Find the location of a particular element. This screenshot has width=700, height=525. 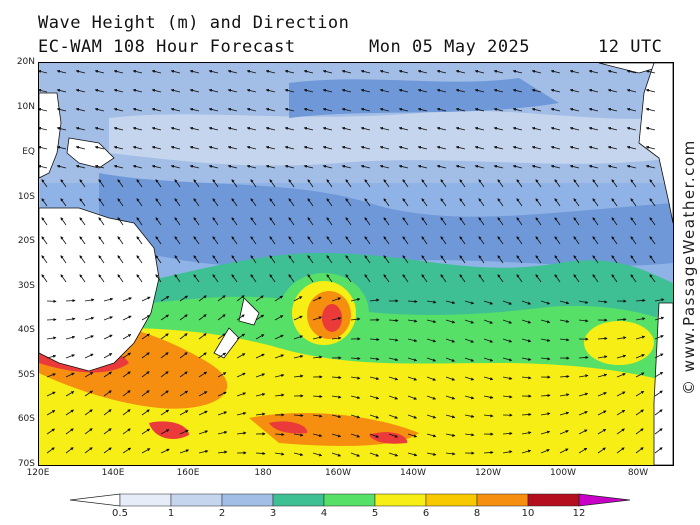

lat-label: 70S is located at coordinates (26, 464).